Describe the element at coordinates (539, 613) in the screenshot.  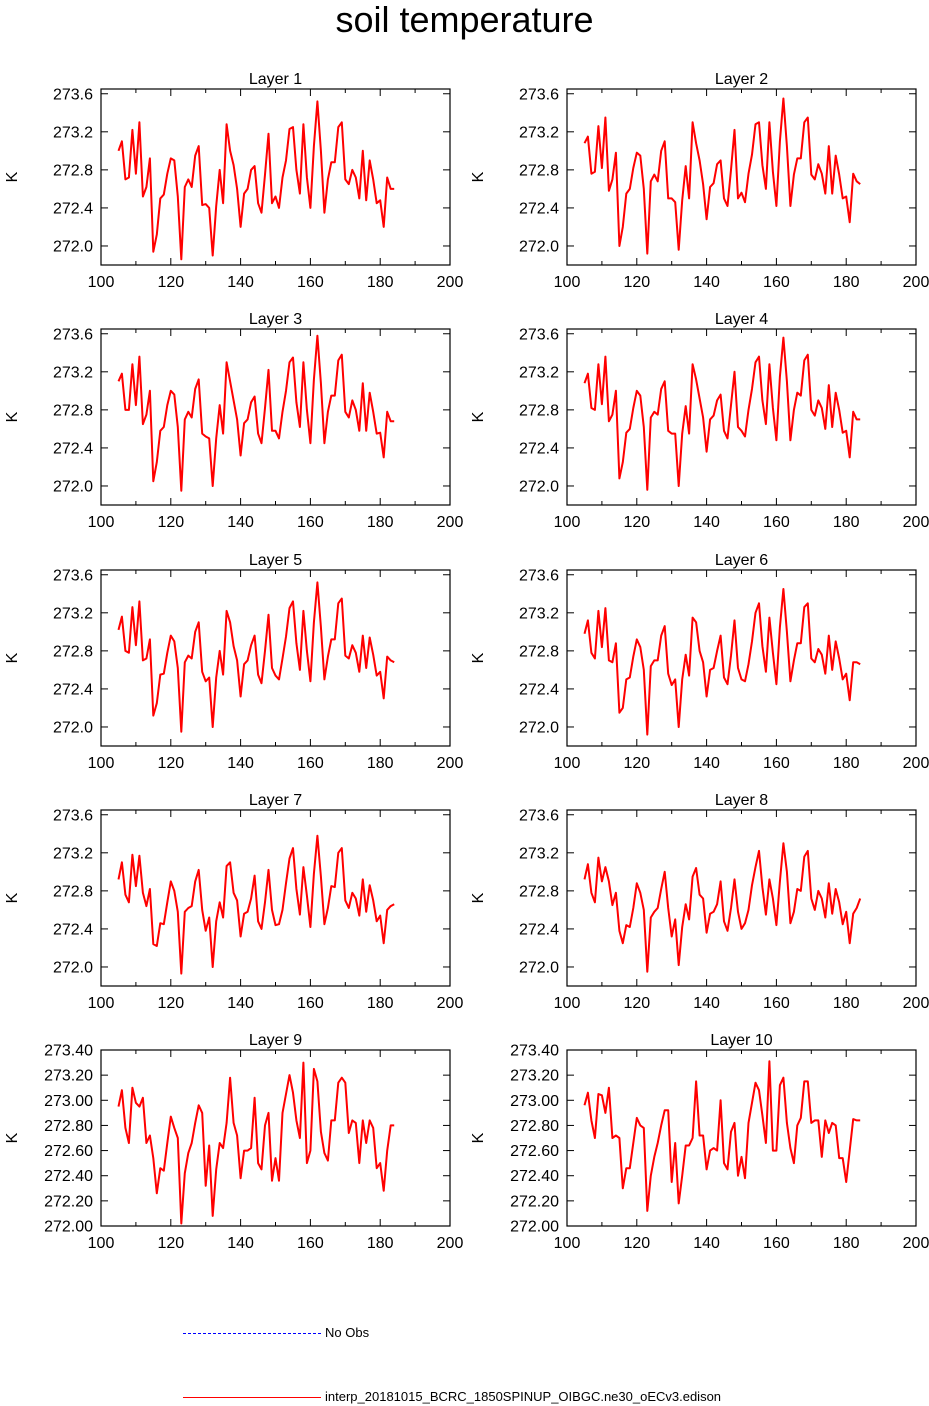
I see `panel-6-ytick-label-3: 273.2` at that location.